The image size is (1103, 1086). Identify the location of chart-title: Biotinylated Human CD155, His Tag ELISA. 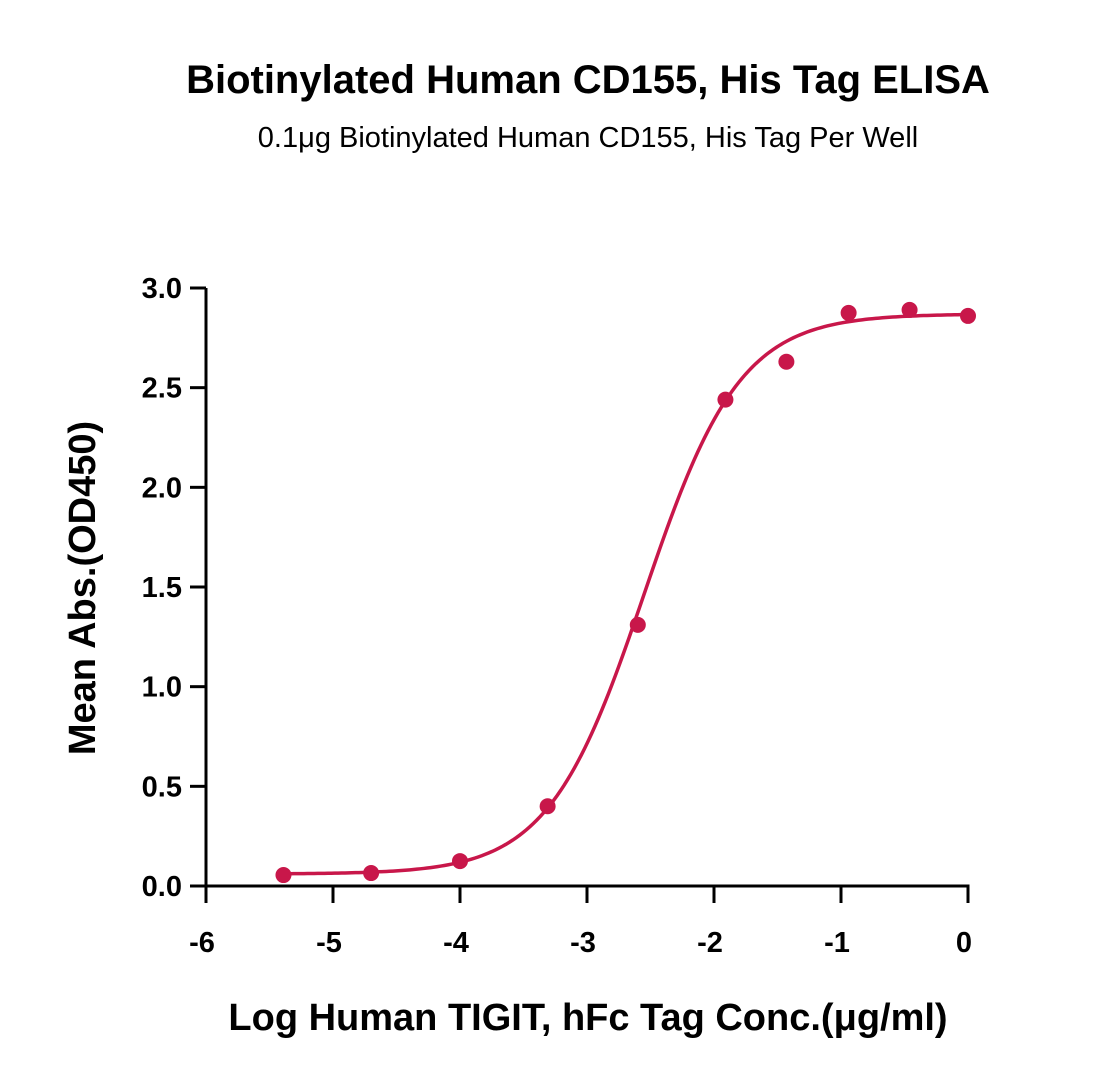
(588, 80).